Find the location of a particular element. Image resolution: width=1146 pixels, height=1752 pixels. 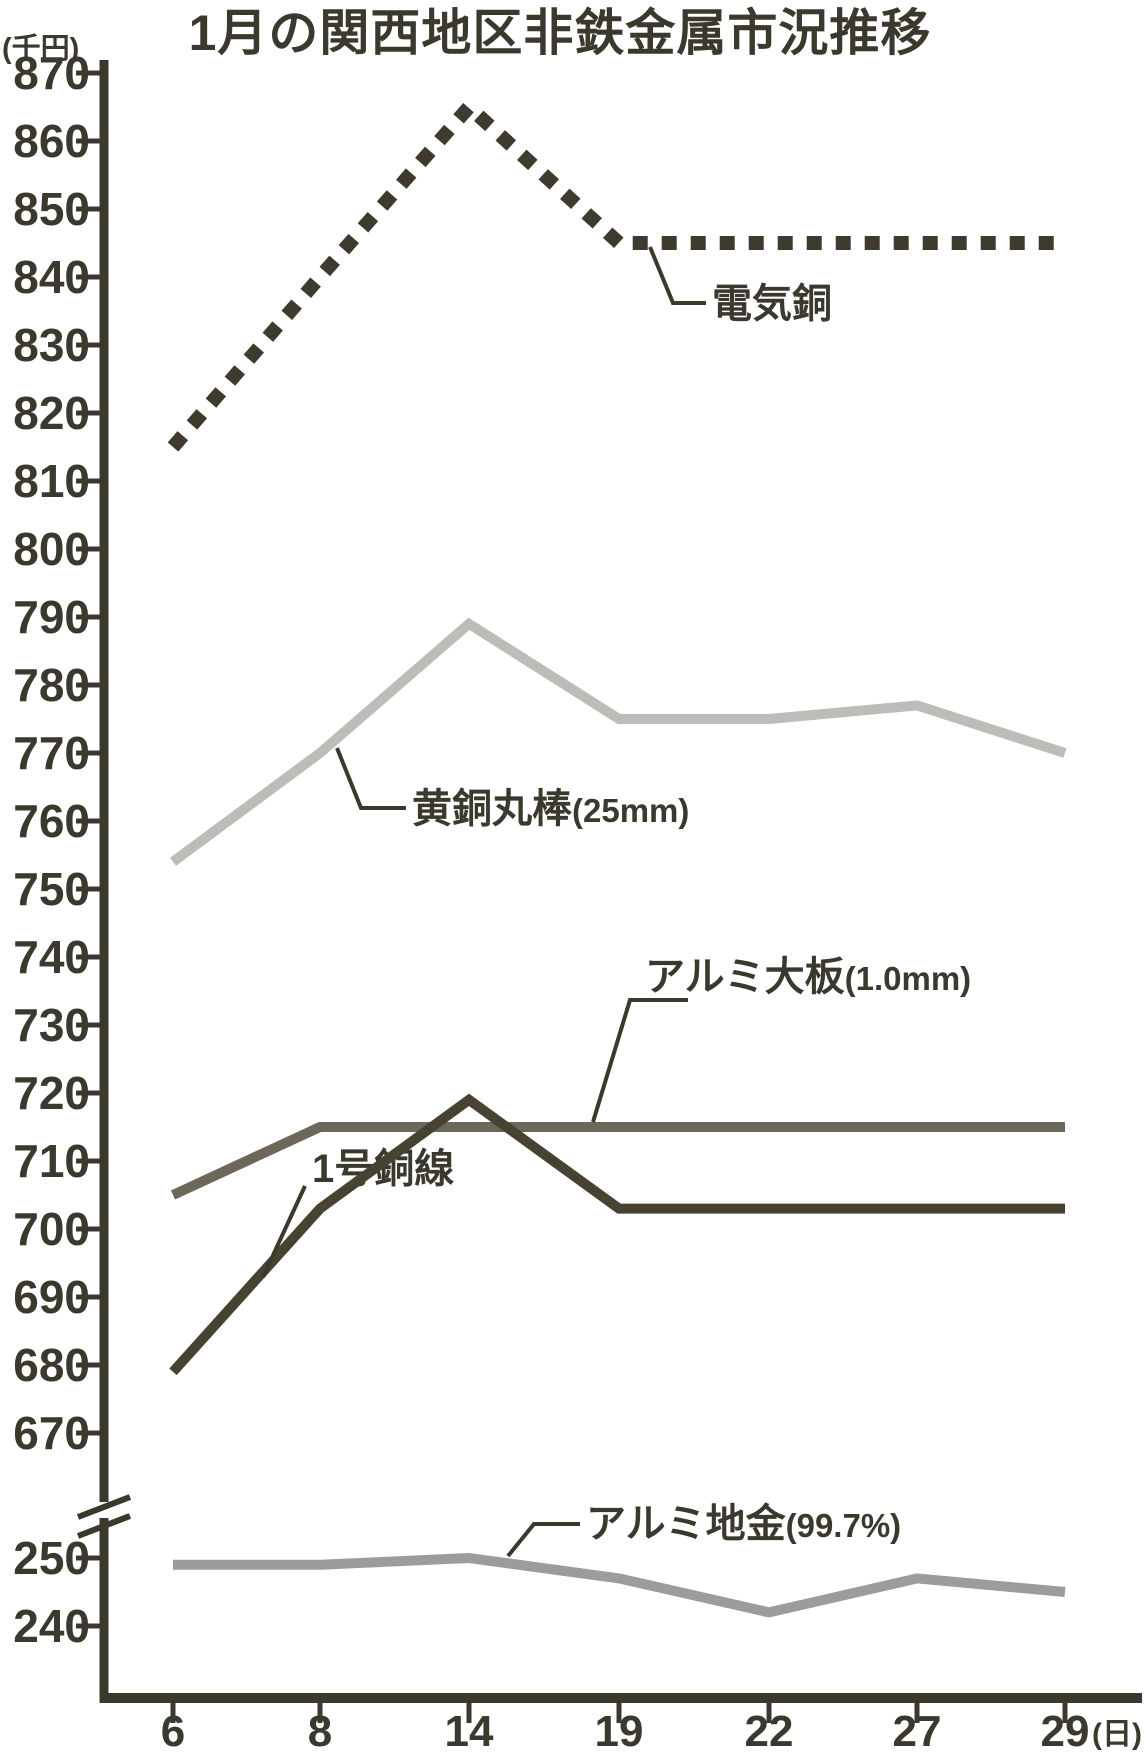

series-label-no1-copper-wire: 1号銅線 is located at coordinates (383, 1169).